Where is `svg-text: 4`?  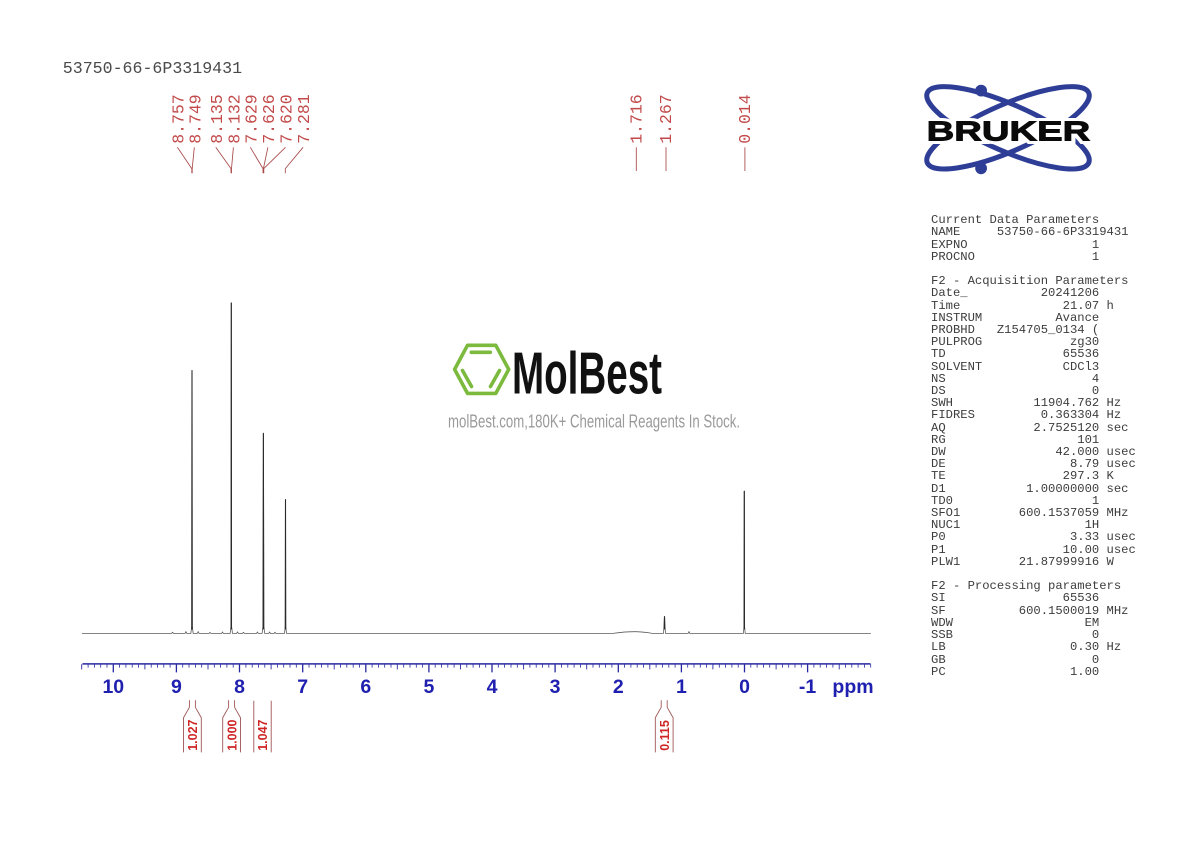
svg-text: 4 is located at coordinates (492, 687).